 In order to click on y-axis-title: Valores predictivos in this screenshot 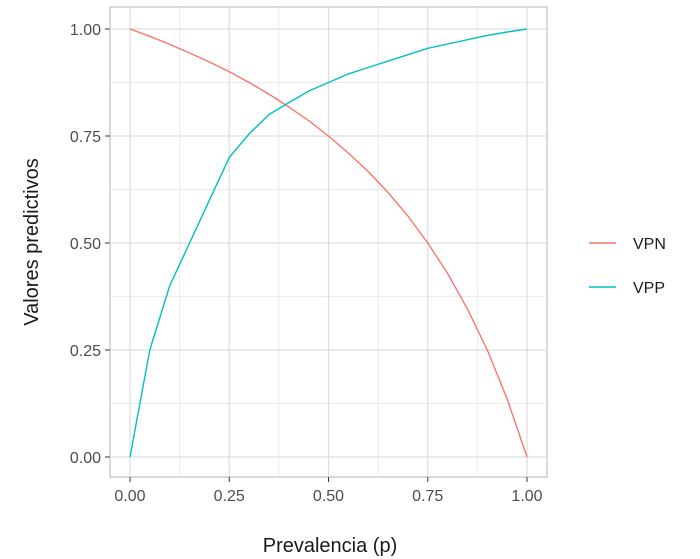, I will do `click(32, 241)`.